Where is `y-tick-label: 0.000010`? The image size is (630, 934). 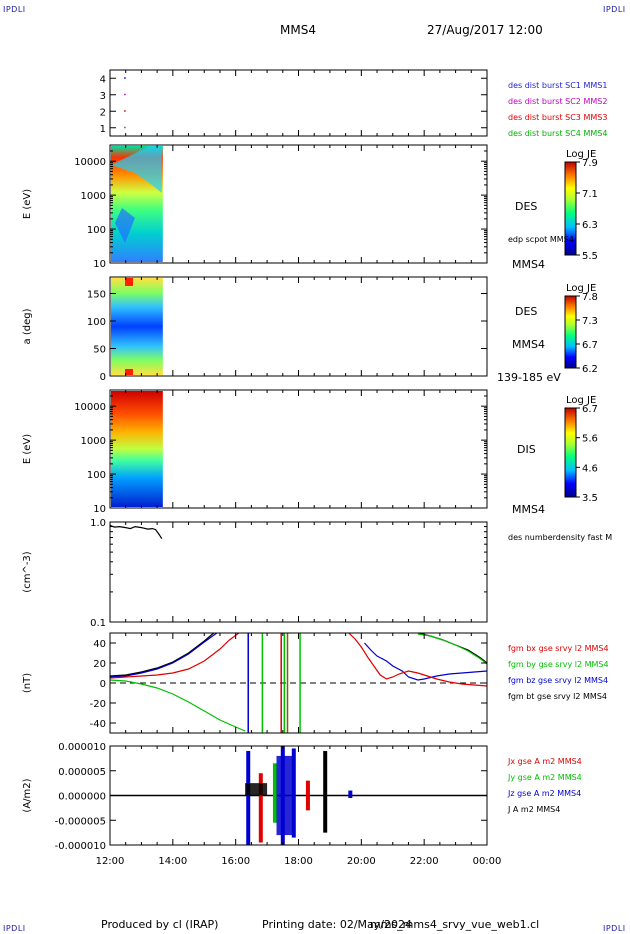
y-tick-label: 0.000010 is located at coordinates (82, 747).